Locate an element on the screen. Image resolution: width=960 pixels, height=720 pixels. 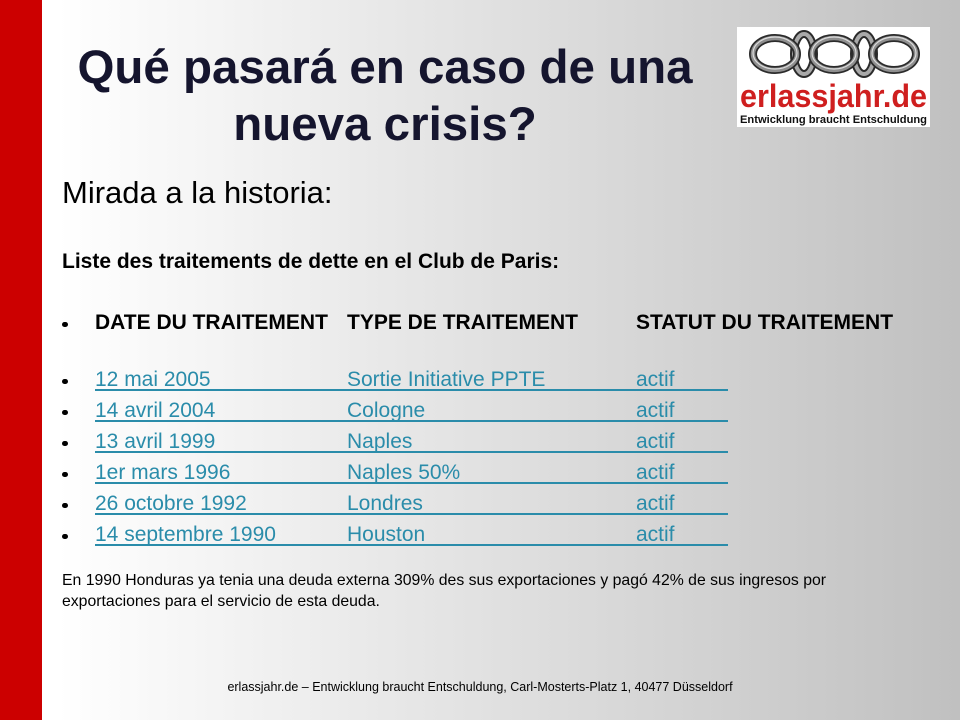
list-item: 1er mars 1996 Naples 50% actif is located at coordinates (480, 473).